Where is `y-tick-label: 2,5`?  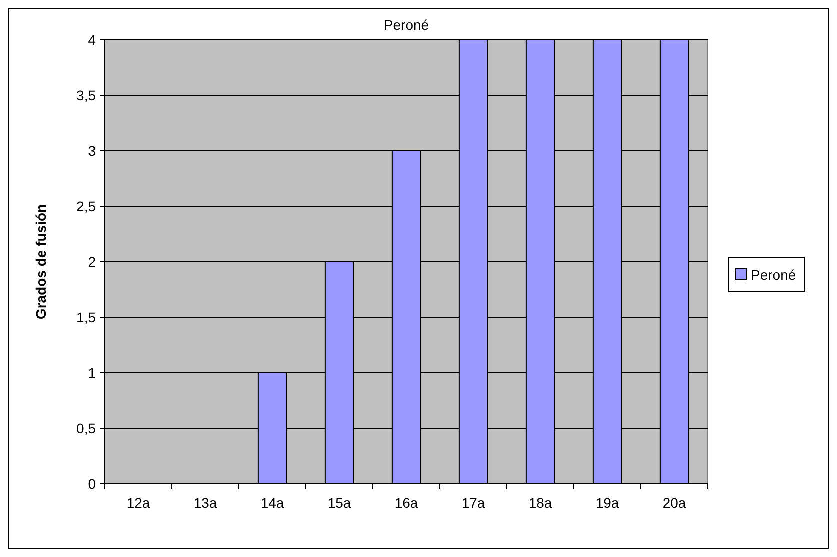
y-tick-label: 2,5 is located at coordinates (86, 206).